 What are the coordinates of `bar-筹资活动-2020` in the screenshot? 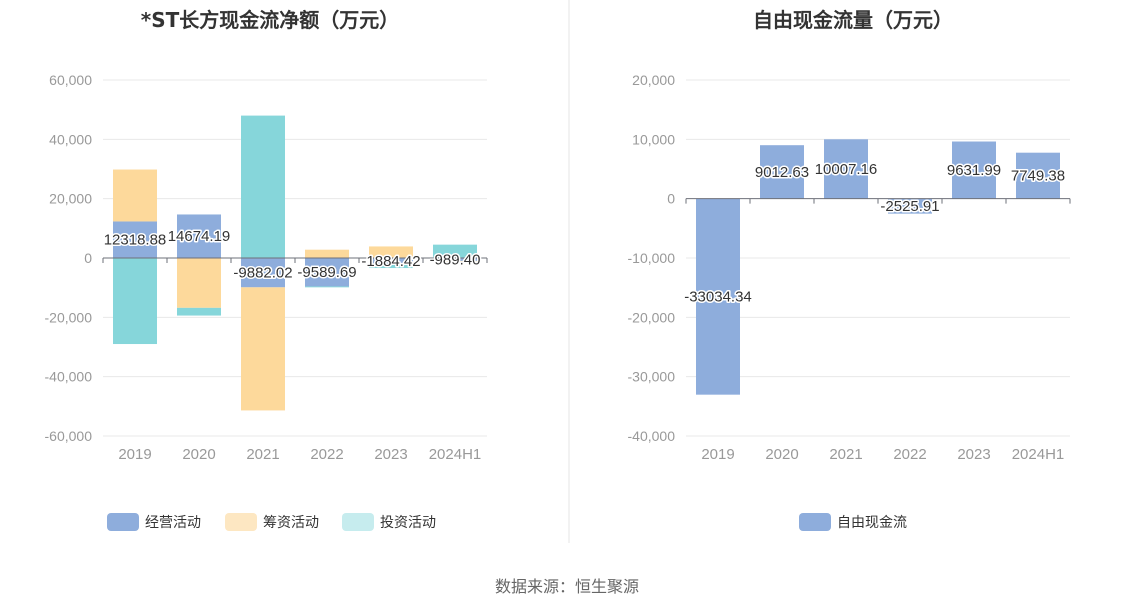 It's located at (199, 283).